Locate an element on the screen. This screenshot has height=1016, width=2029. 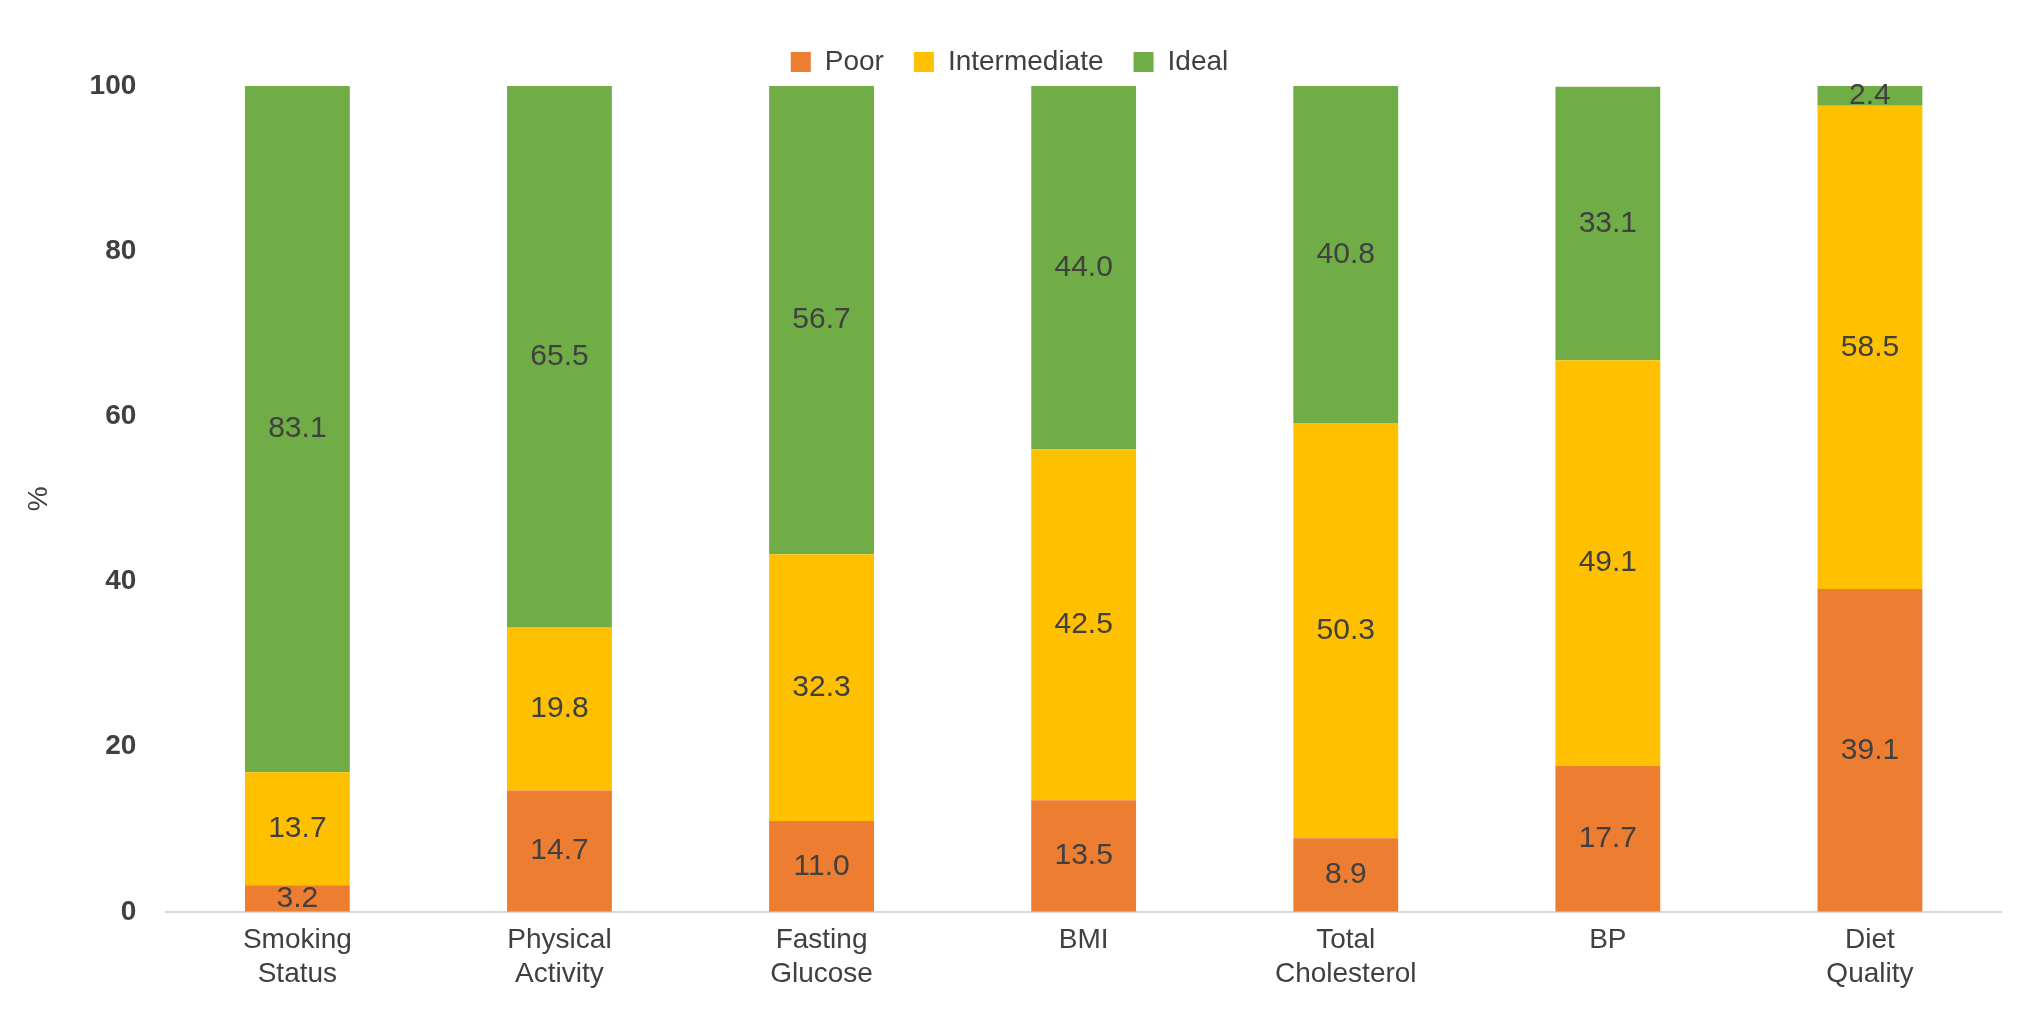
x-tick-label: Smoking Status is located at coordinates (297, 955).